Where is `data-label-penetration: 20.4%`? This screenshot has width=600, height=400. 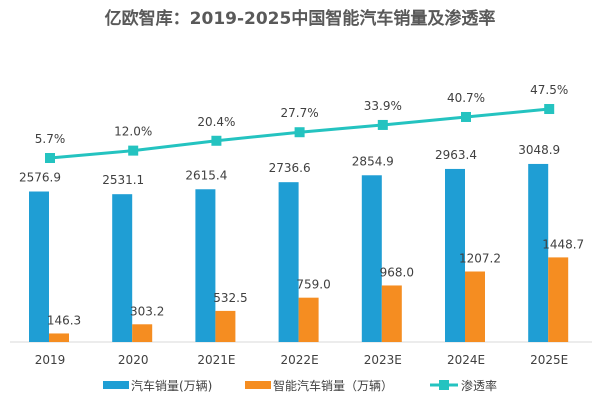 data-label-penetration: 20.4% is located at coordinates (216, 122).